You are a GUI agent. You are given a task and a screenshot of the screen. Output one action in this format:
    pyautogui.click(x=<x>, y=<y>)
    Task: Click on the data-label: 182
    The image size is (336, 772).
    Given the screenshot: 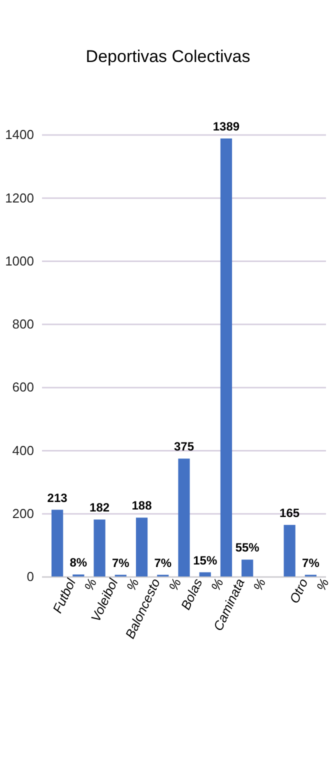 What is the action you would take?
    pyautogui.click(x=100, y=507)
    